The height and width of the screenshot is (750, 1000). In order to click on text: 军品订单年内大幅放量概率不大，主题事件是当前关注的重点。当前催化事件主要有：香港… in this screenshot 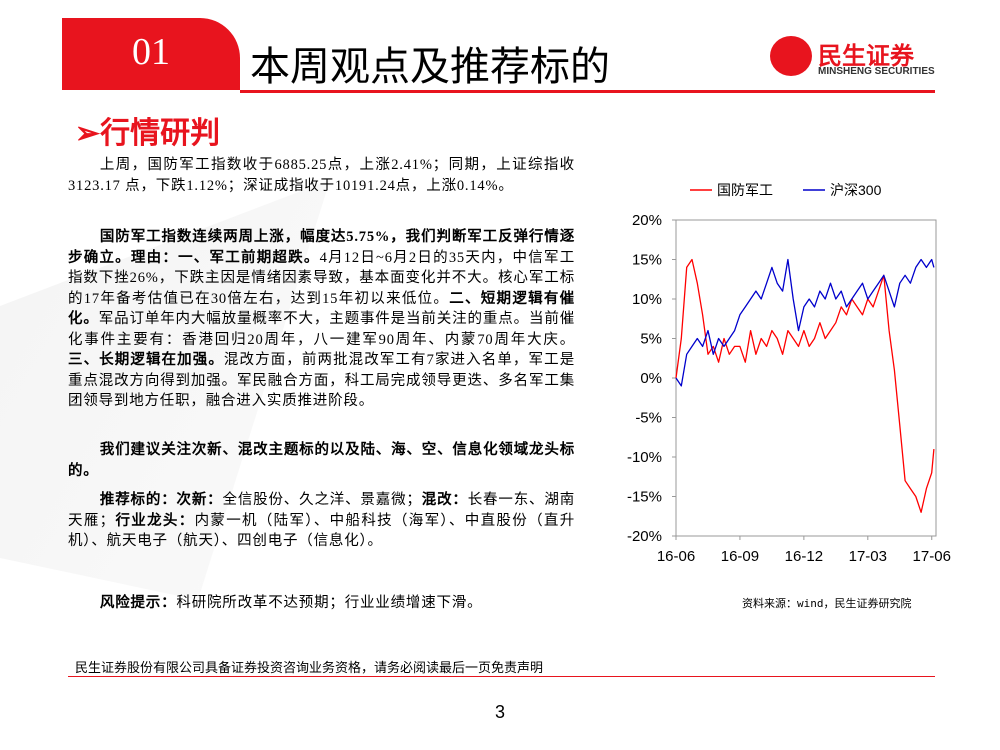, I will do `click(321, 329)`.